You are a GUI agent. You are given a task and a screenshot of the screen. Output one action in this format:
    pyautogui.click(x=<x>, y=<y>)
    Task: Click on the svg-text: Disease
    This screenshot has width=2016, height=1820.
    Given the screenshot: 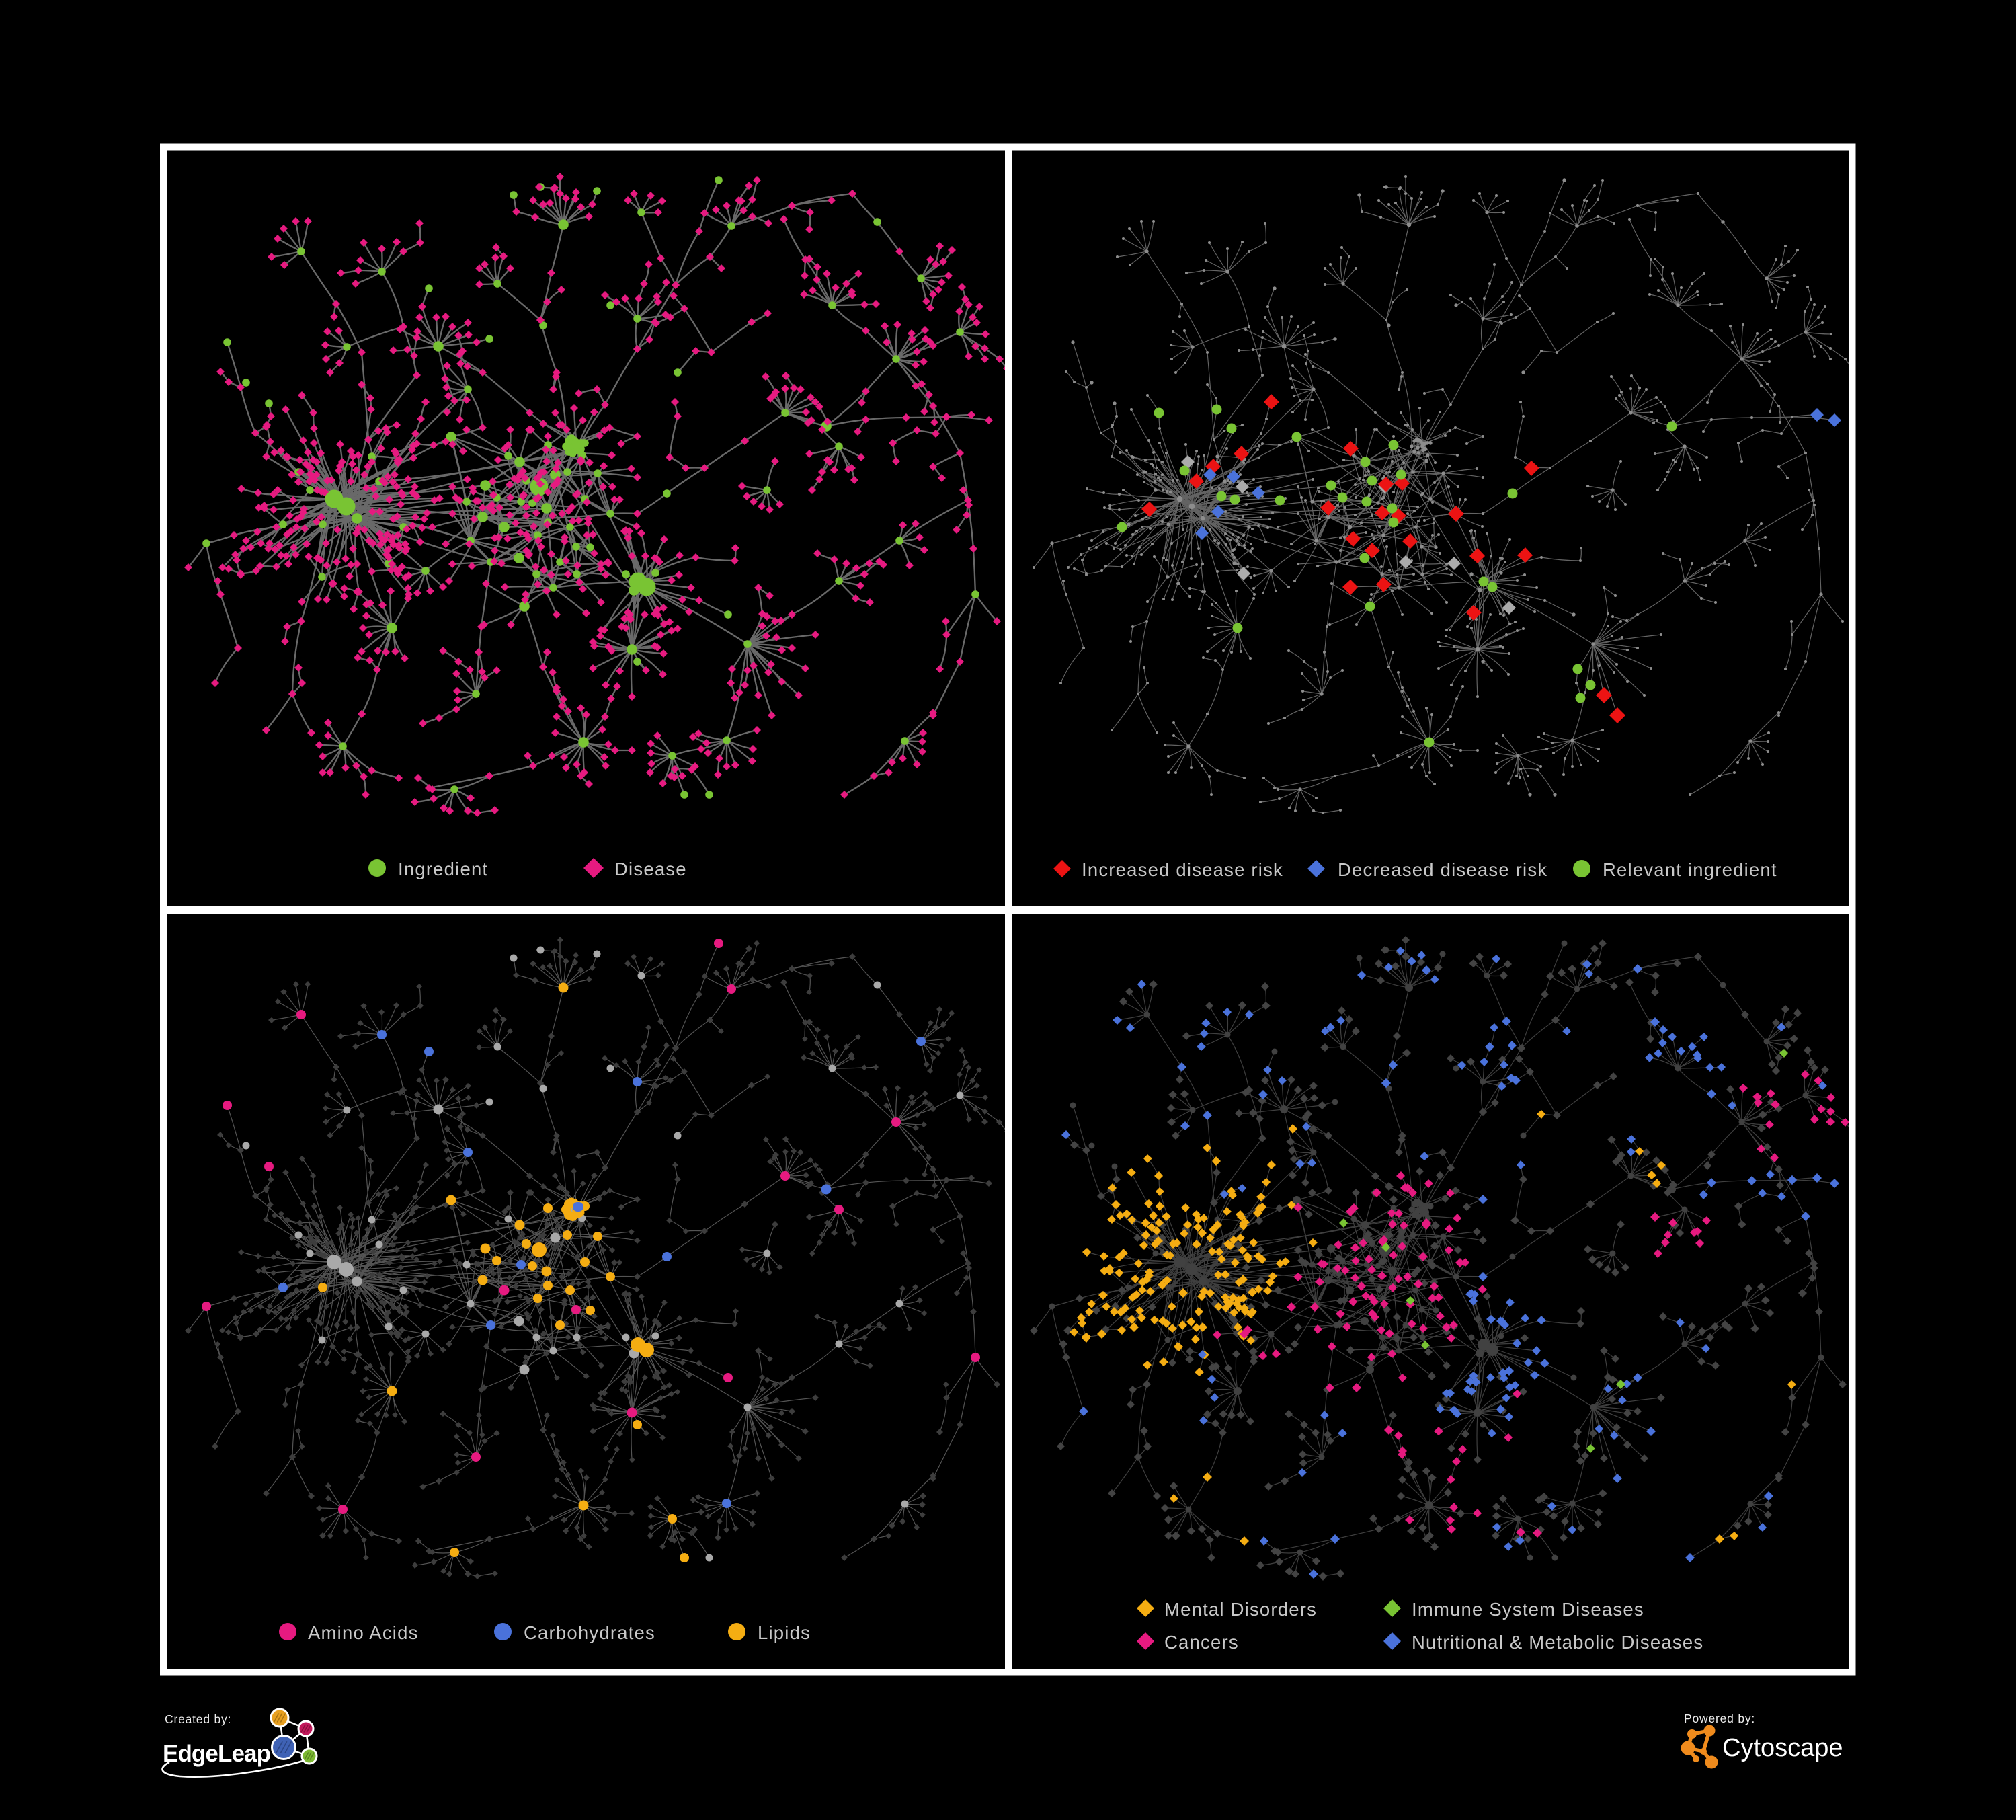 What is the action you would take?
    pyautogui.click(x=650, y=869)
    